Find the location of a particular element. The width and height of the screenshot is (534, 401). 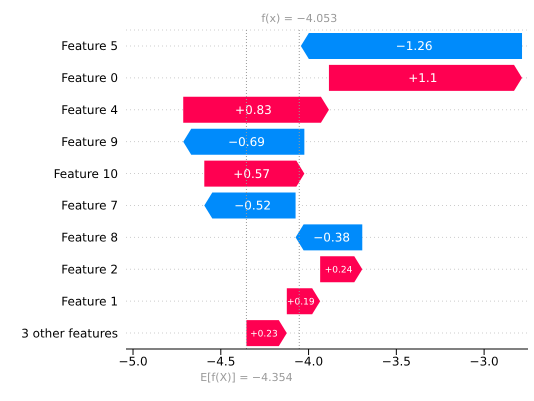

y-tick-label: Feature 5 is located at coordinates (89, 46).